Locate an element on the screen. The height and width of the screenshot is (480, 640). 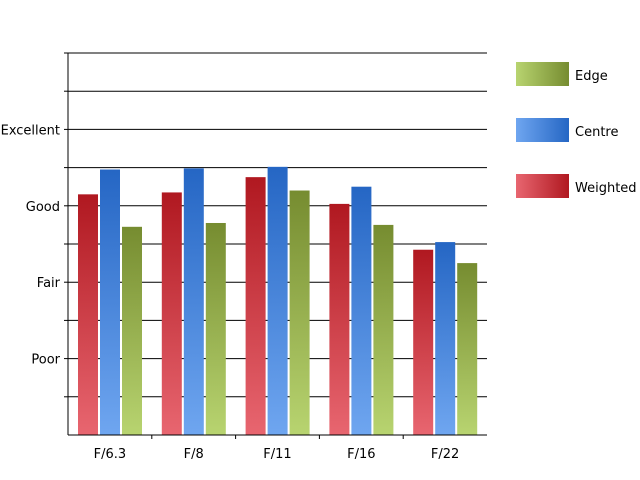
legend-label-edge: Edge is located at coordinates (591, 76).